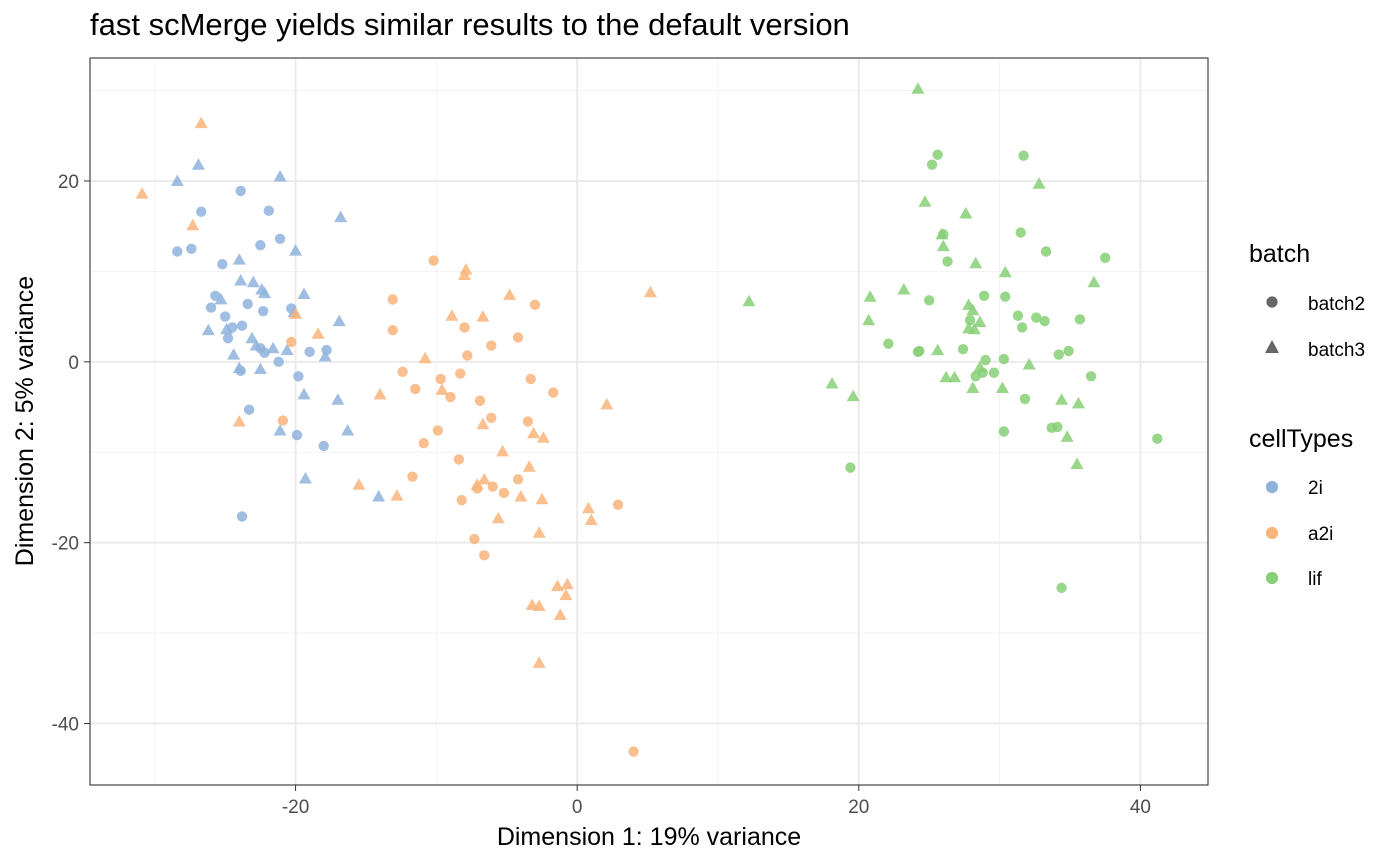 The image size is (1400, 865). I want to click on y-tick-label: -40, so click(65, 725).